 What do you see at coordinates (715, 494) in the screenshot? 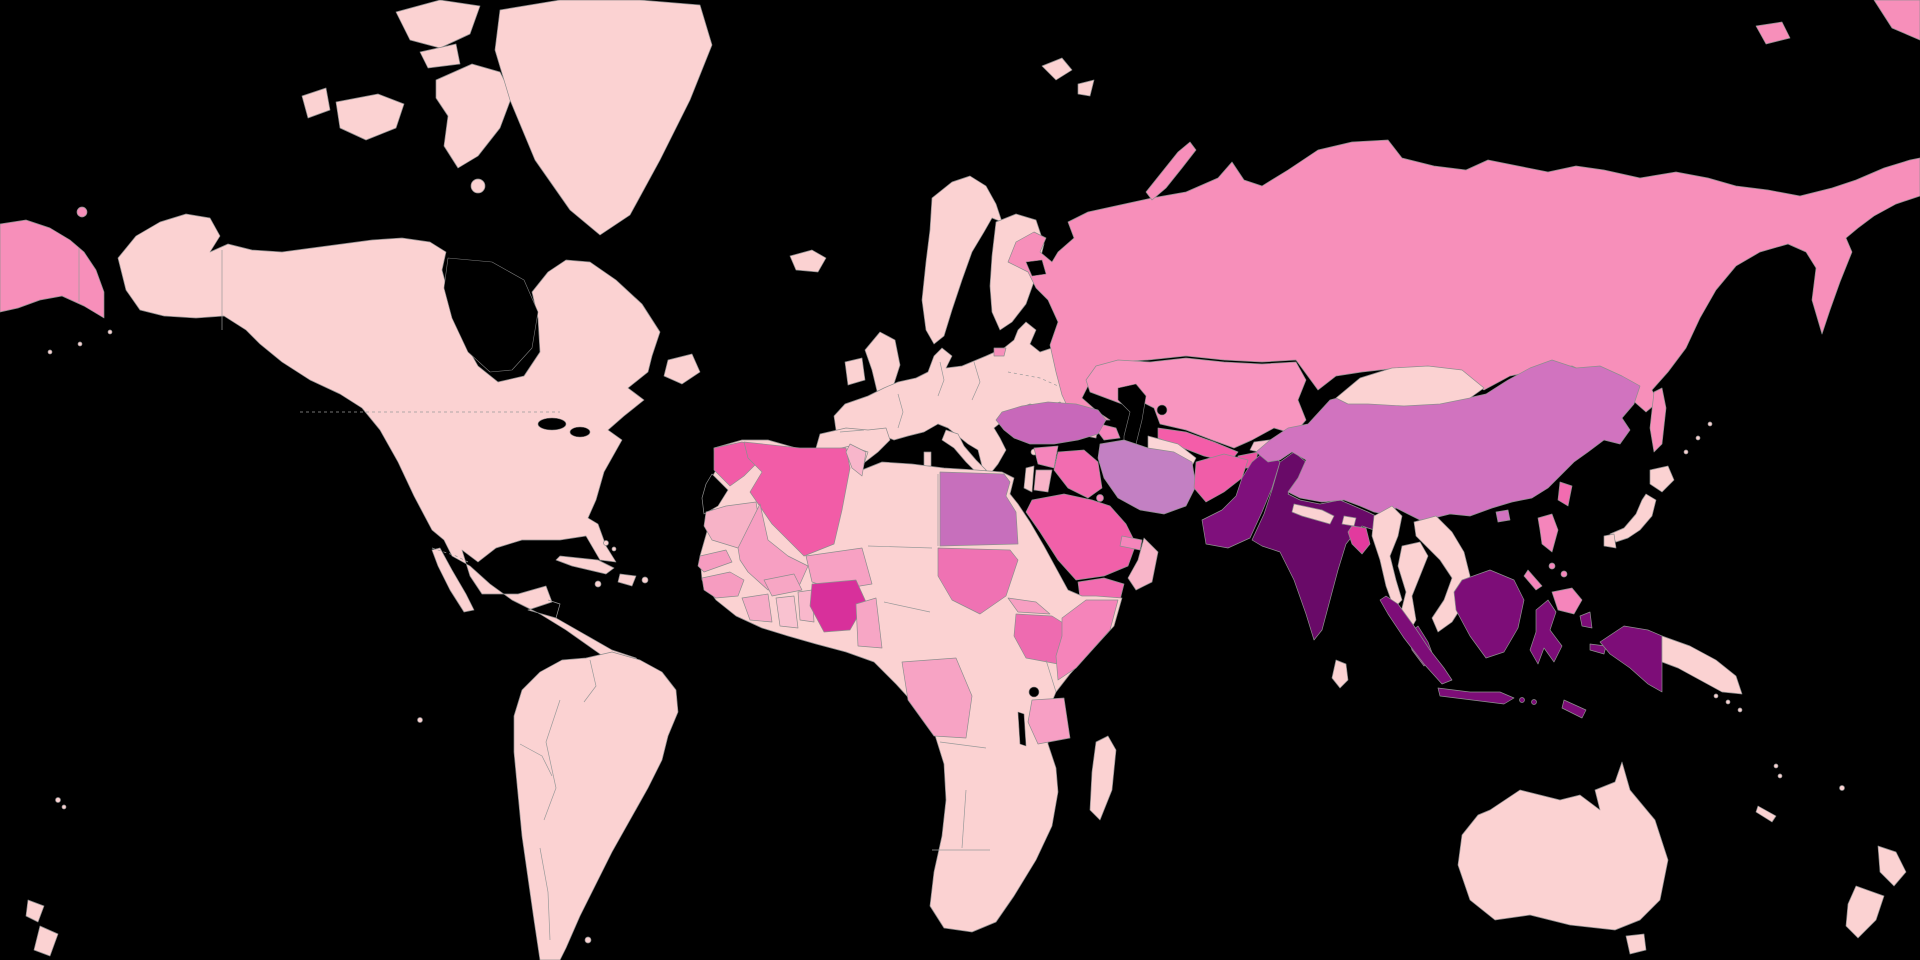
I see `country-western-sahara` at bounding box center [715, 494].